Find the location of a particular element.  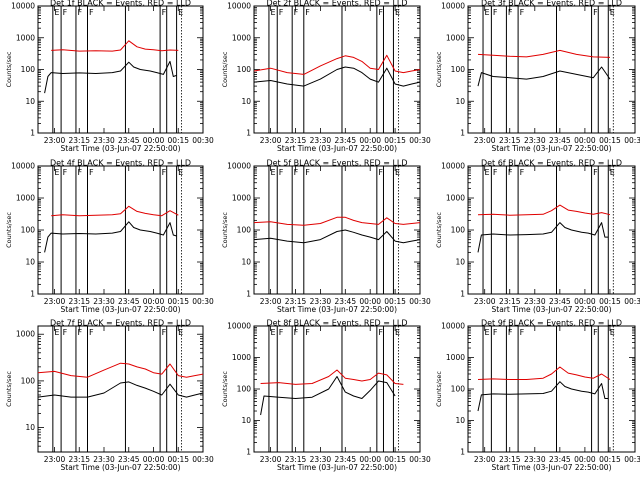

panel-title: Det 3f BLACK = Events, RED = LLD is located at coordinates (551, 4).